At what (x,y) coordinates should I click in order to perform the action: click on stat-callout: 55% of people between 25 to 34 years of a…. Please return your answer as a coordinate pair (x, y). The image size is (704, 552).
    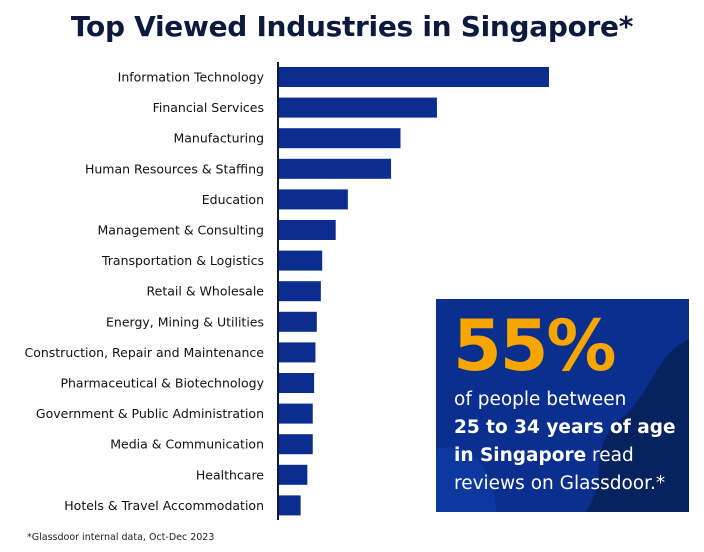
    Looking at the image, I should click on (562, 405).